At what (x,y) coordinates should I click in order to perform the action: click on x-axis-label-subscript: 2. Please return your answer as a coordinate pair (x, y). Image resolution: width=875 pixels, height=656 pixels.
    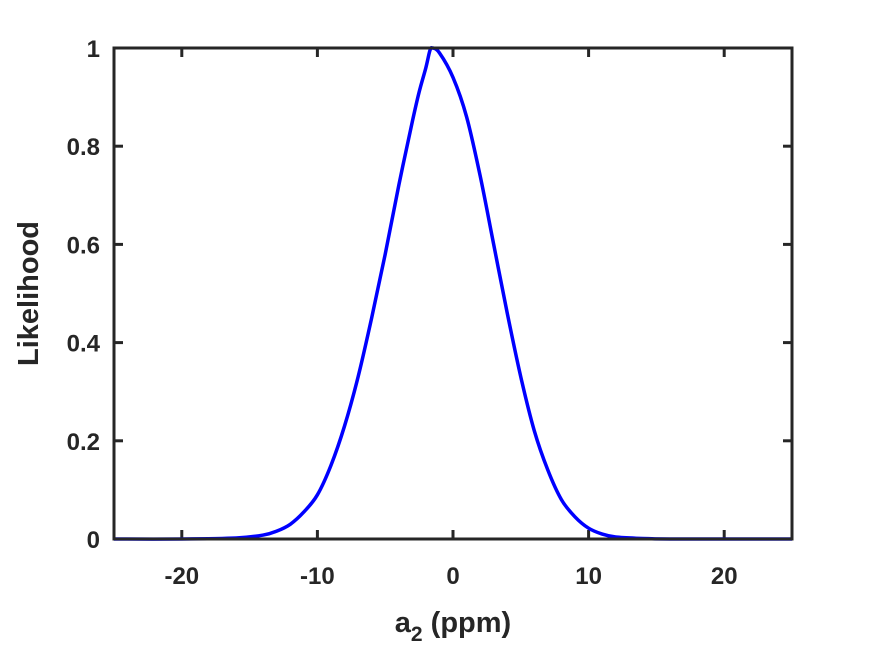
    Looking at the image, I should click on (417, 634).